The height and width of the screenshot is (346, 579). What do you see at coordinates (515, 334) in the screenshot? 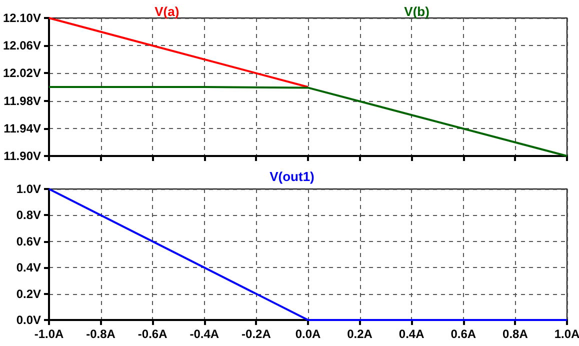
I see `x-tick-label: 0.8A` at bounding box center [515, 334].